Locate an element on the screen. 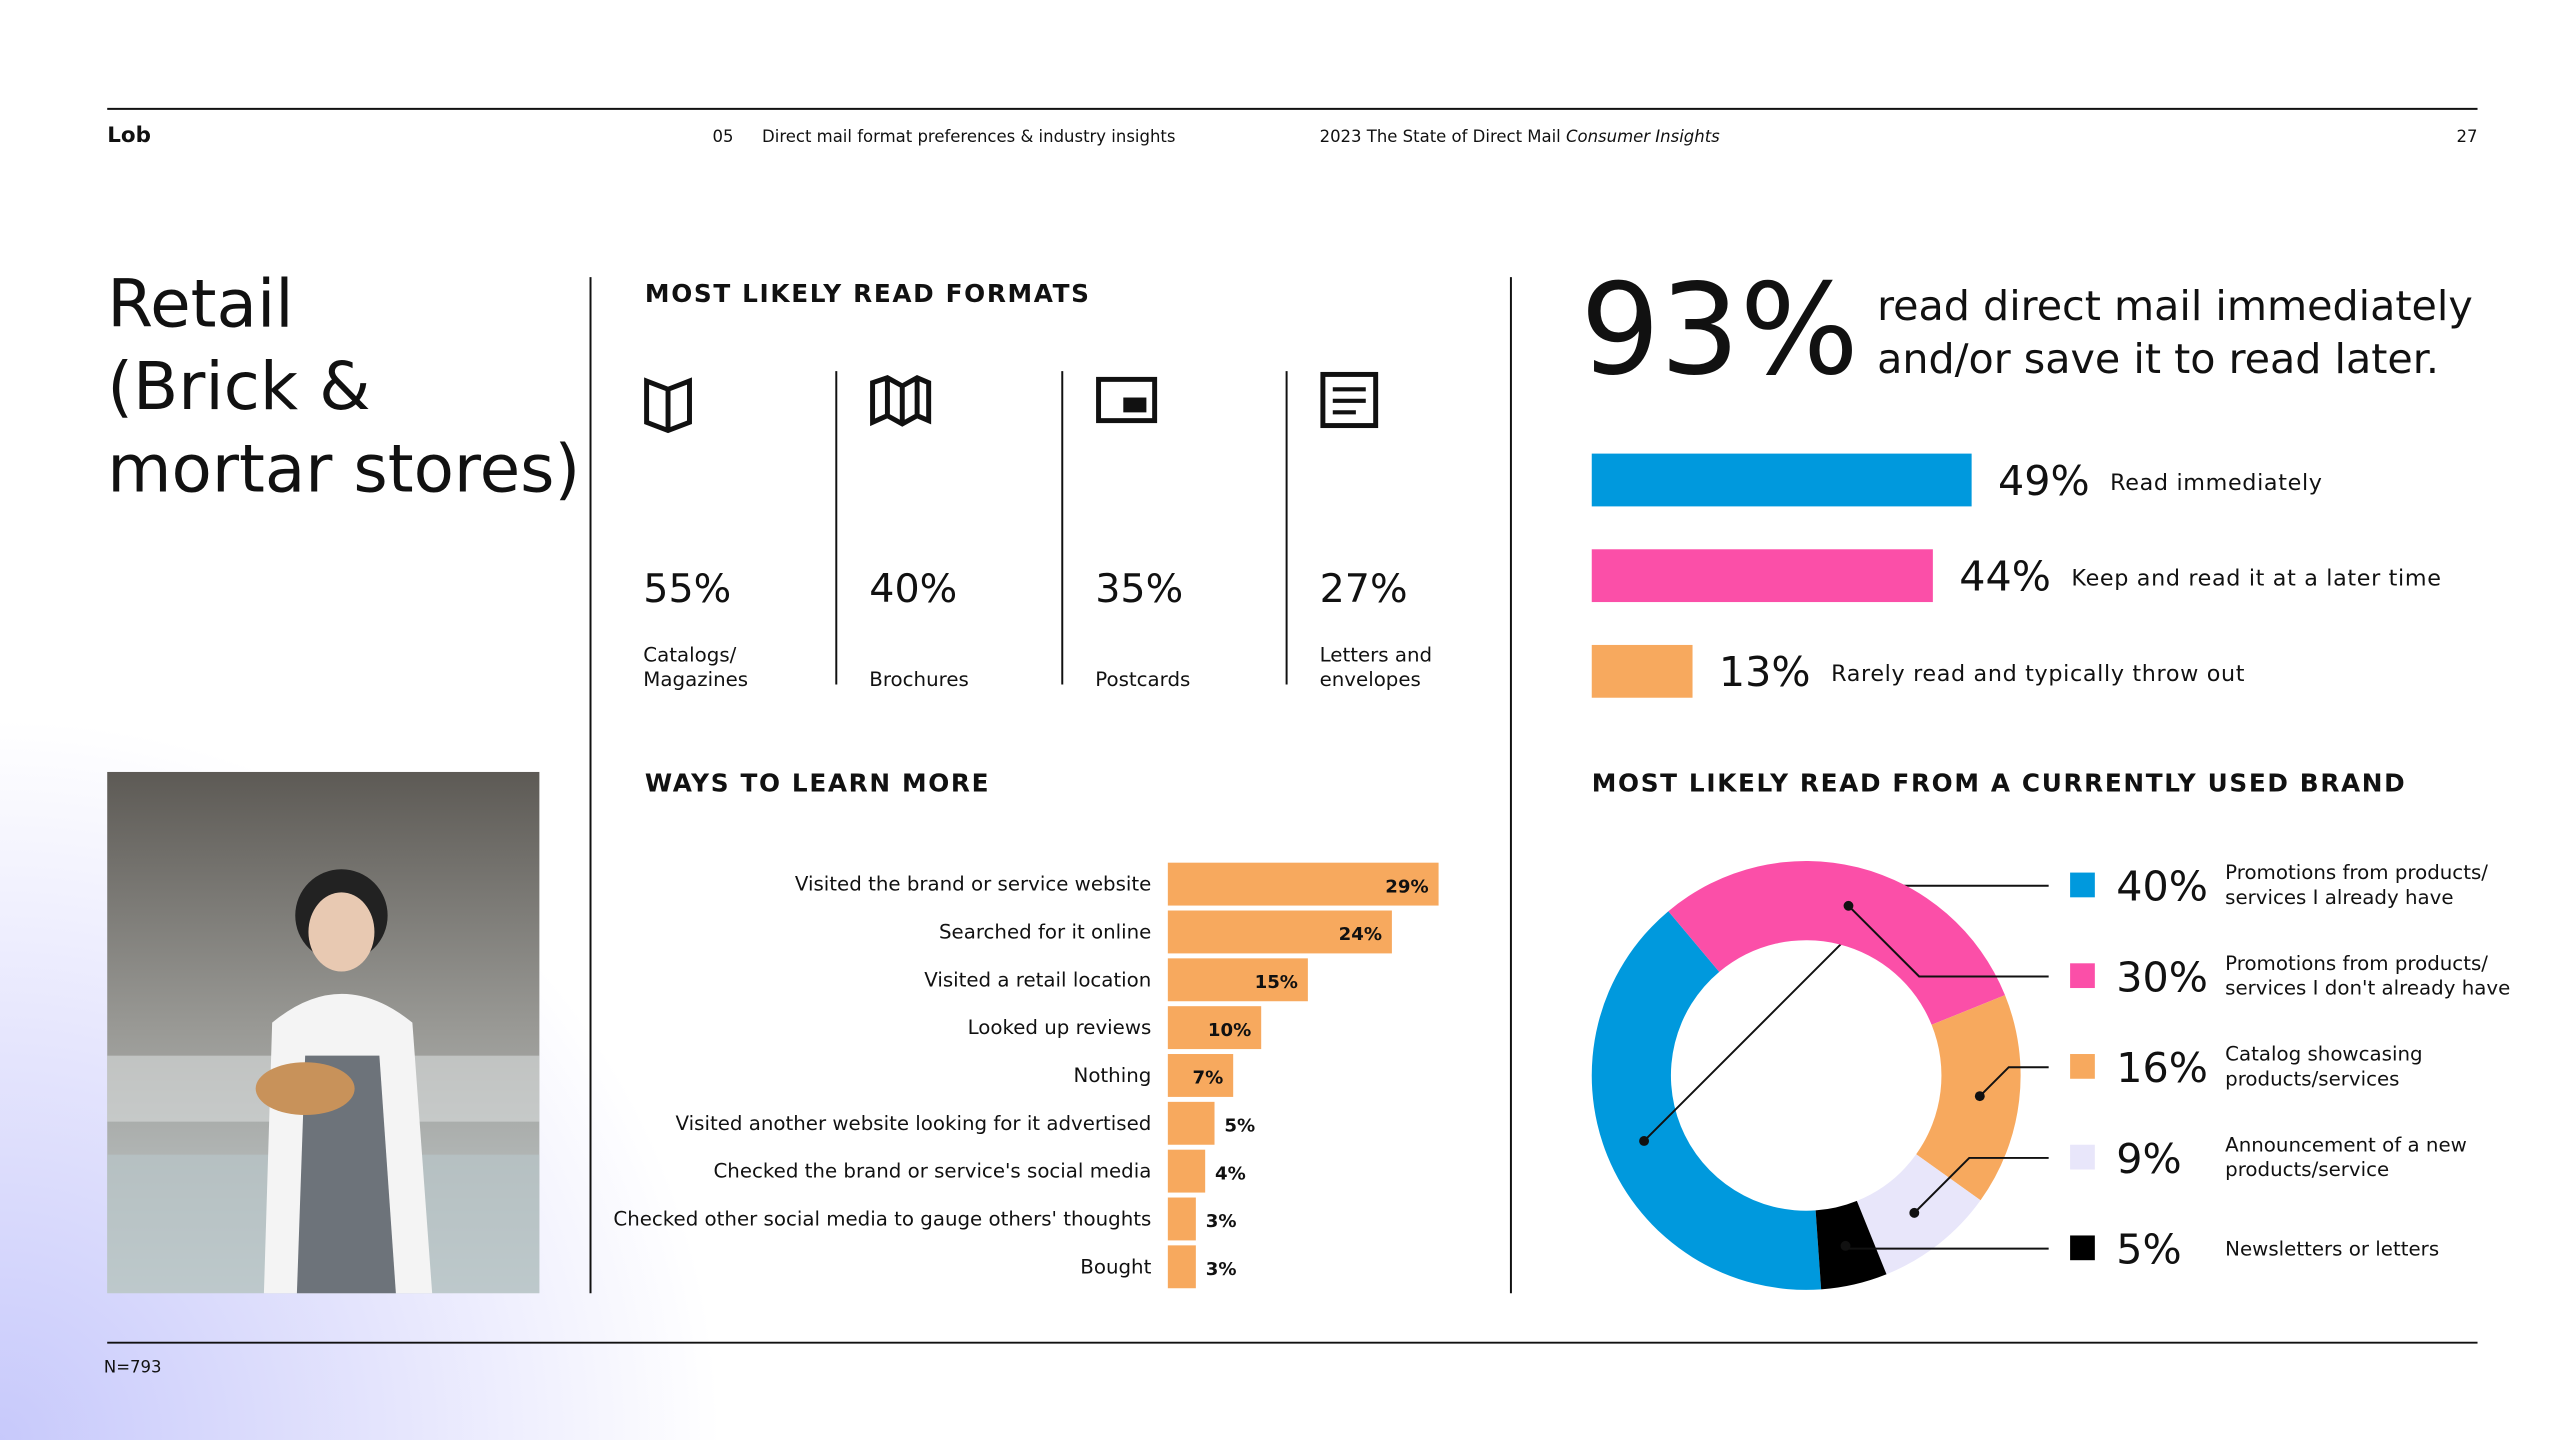 This screenshot has height=1440, width=2560. category-label: Searched for it online is located at coordinates (1045, 932).